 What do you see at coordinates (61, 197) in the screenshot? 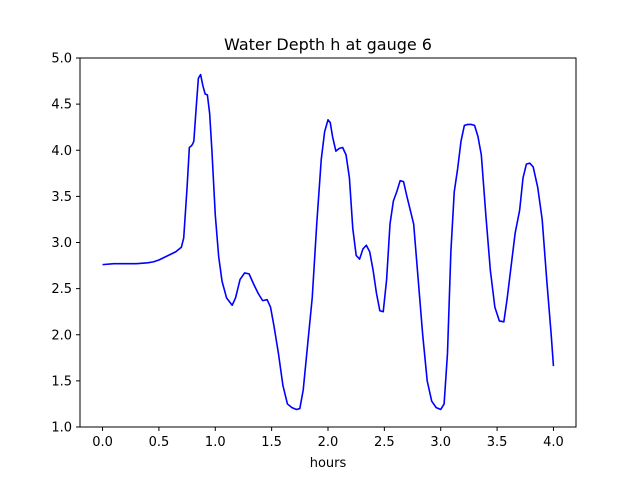
I see `y-tick-label: 3.5` at bounding box center [61, 197].